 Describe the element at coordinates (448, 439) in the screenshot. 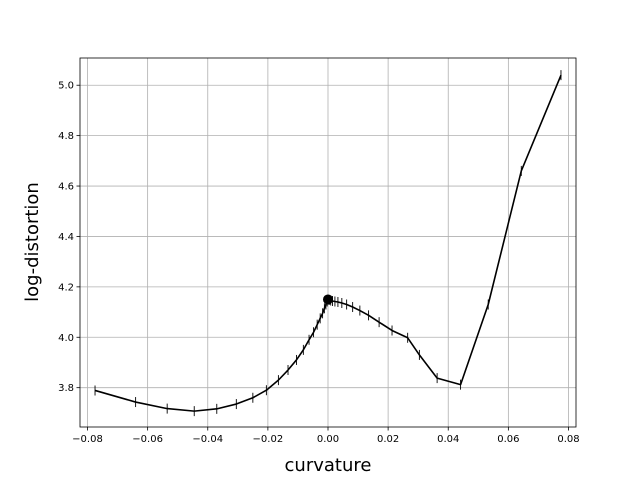

I see `x-tick-label: 0.04` at that location.